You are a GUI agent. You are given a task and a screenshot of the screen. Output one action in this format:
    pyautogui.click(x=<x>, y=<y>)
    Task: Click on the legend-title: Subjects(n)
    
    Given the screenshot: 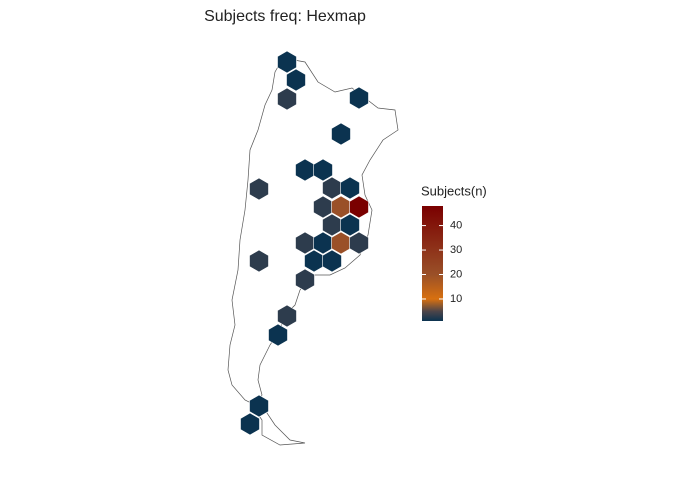 What is the action you would take?
    pyautogui.click(x=454, y=190)
    